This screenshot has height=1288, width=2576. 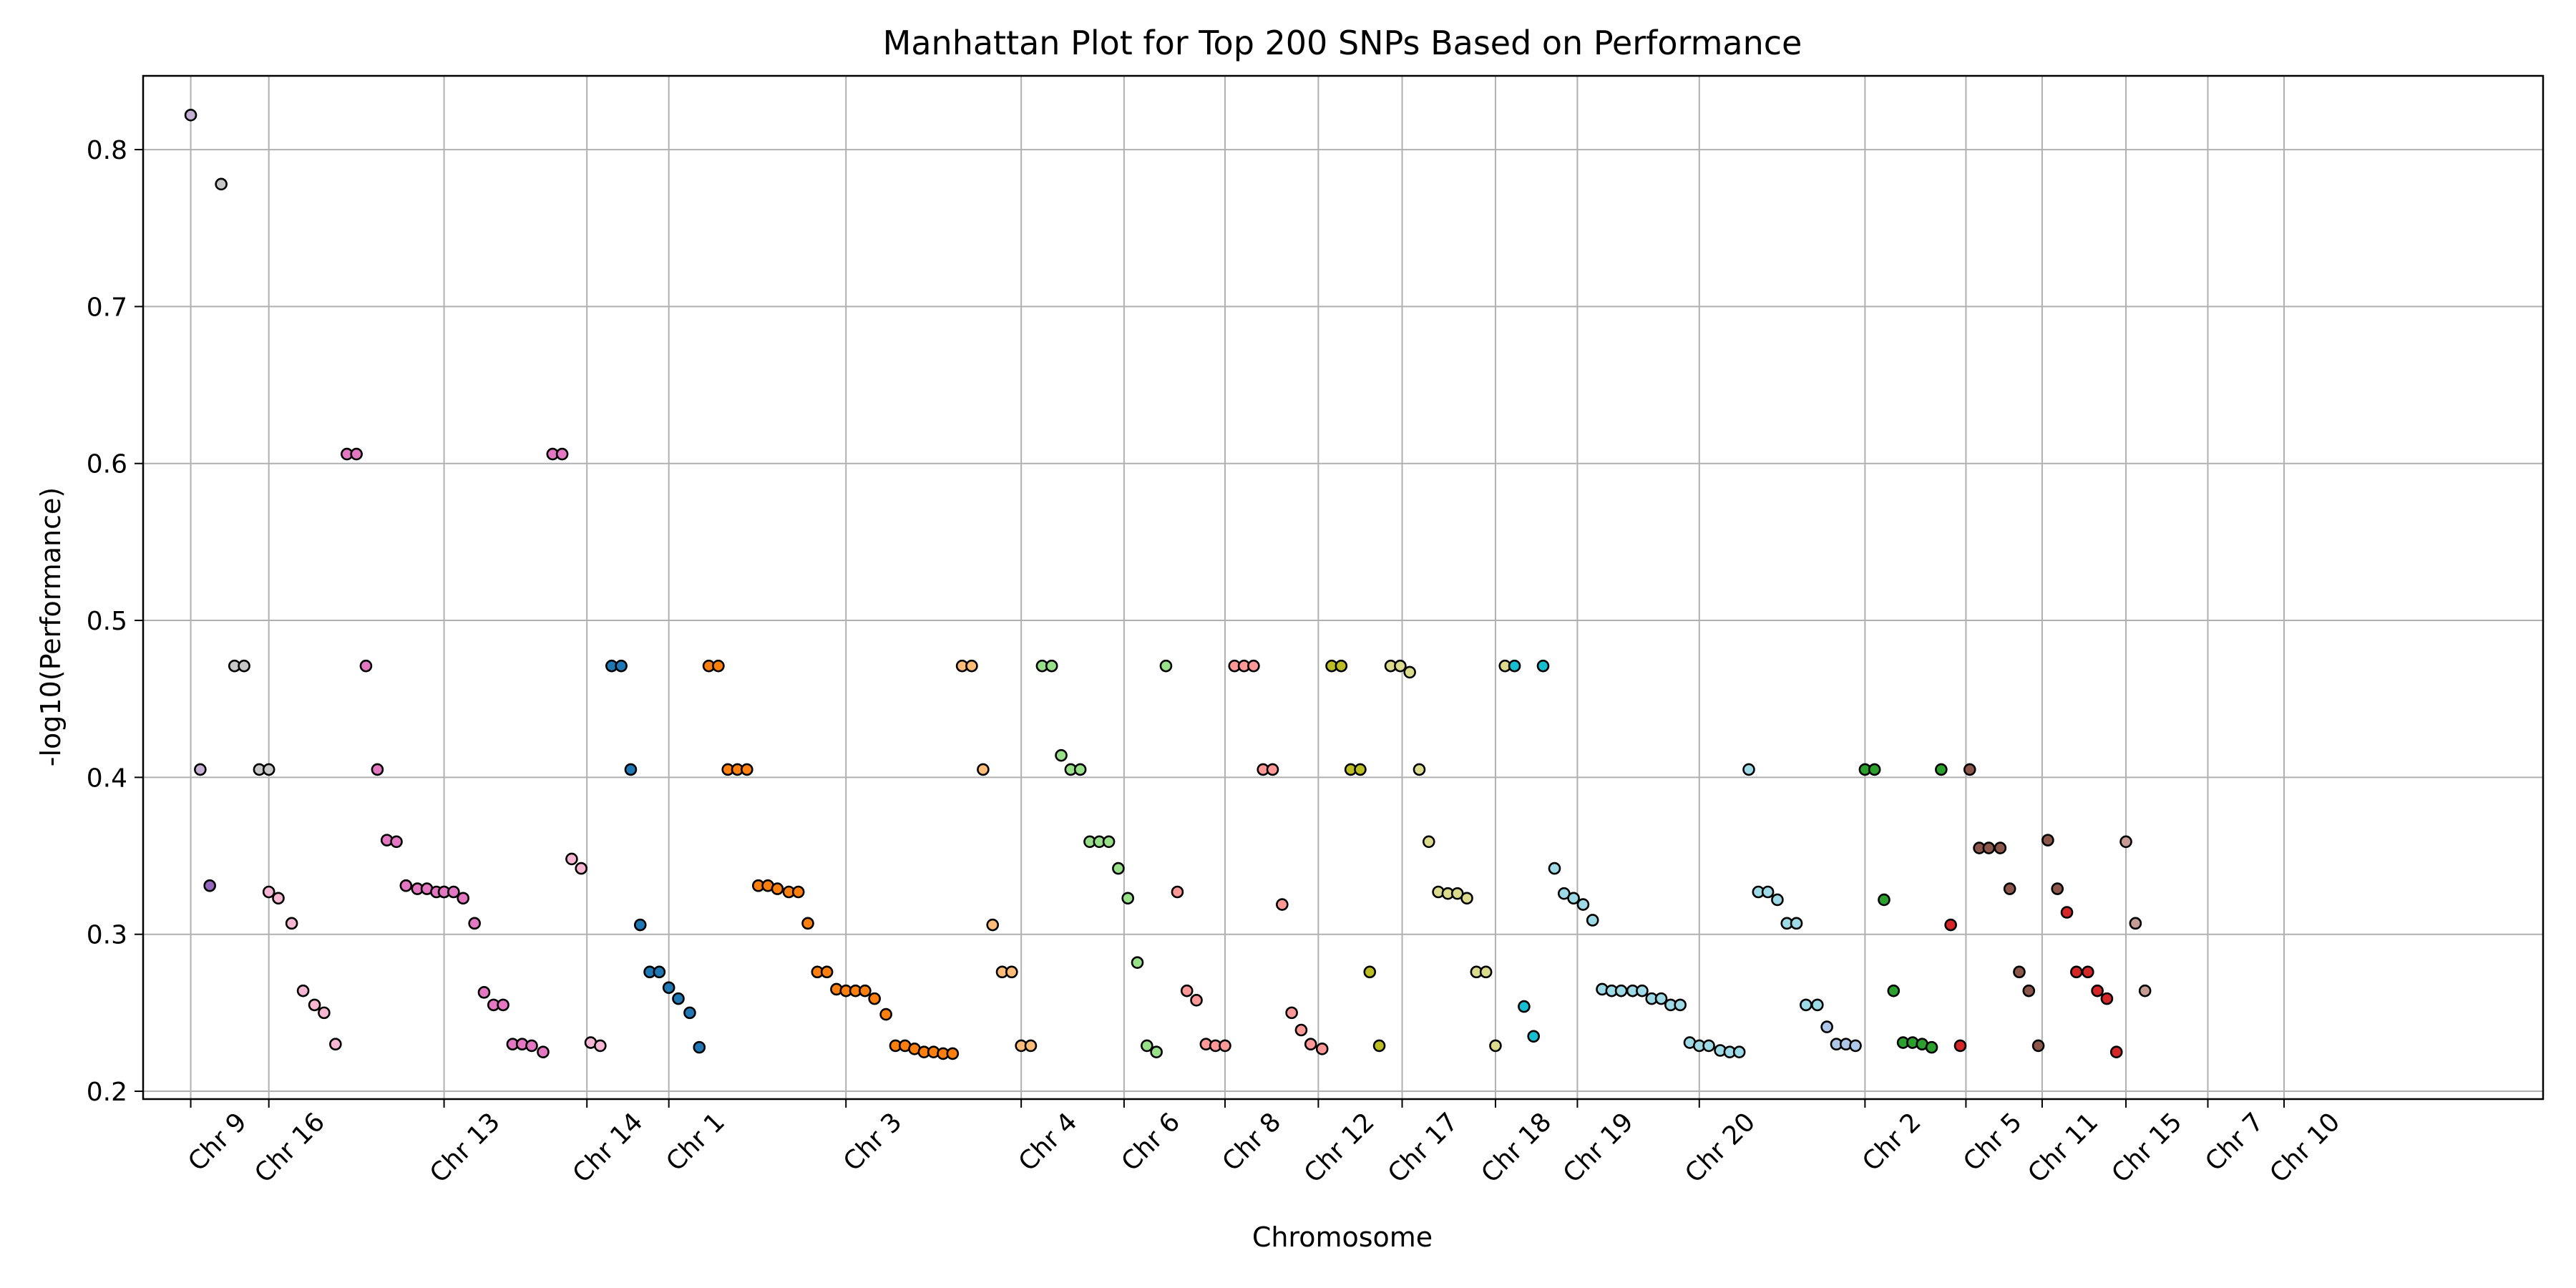 What do you see at coordinates (290, 1148) in the screenshot?
I see `x-tick-label: Chr 16` at bounding box center [290, 1148].